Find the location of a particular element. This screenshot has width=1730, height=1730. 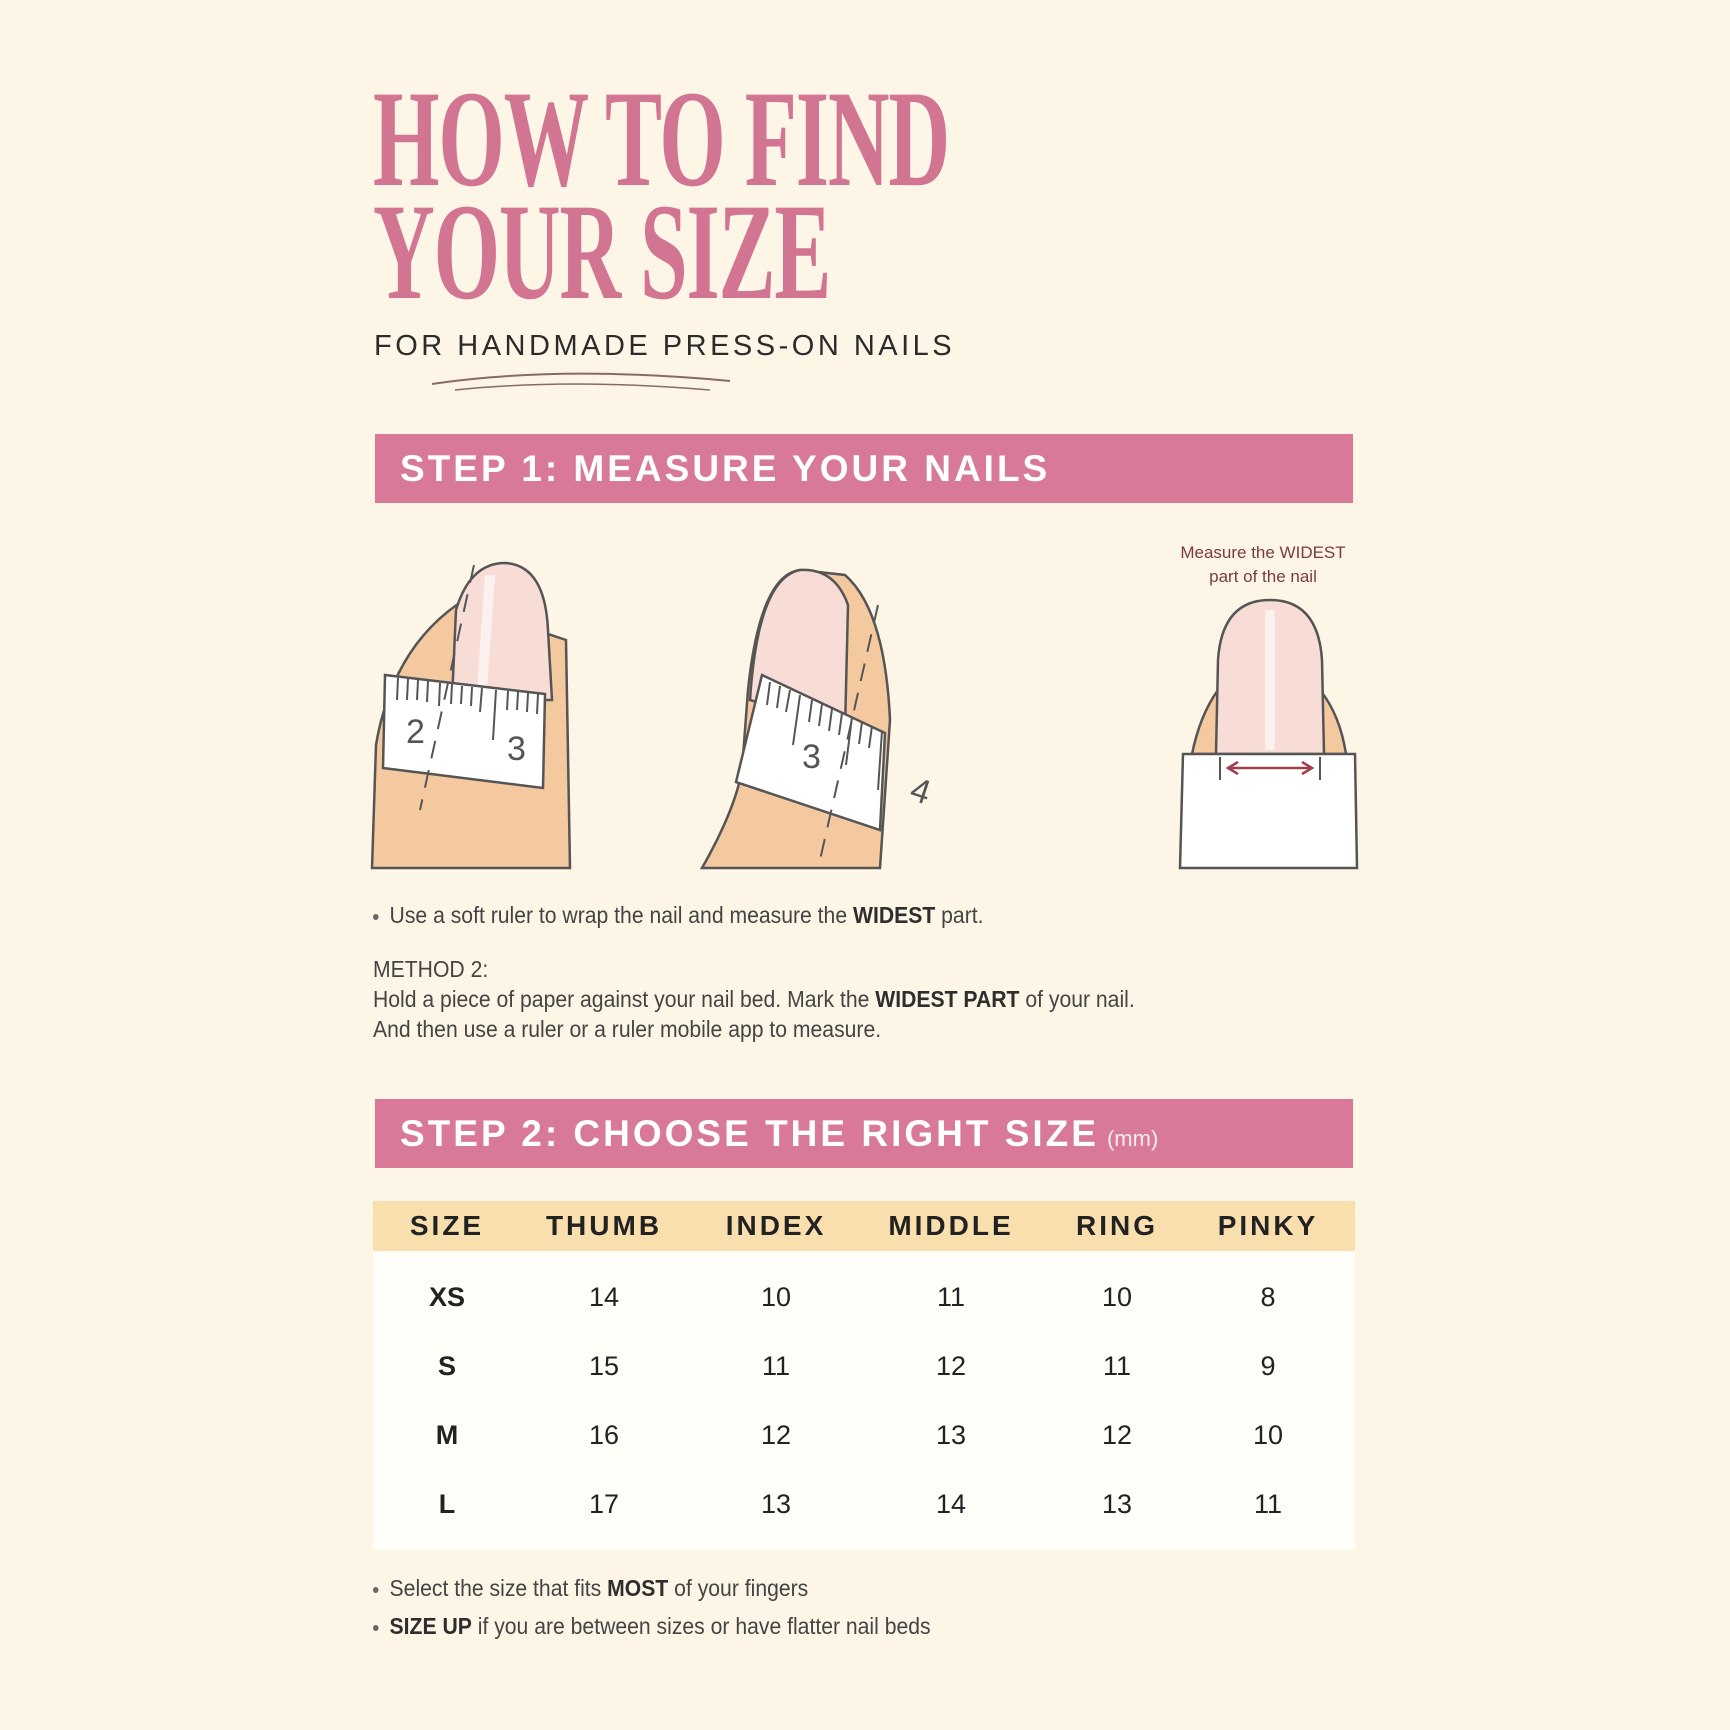

text: of your fingers is located at coordinates (738, 1588).